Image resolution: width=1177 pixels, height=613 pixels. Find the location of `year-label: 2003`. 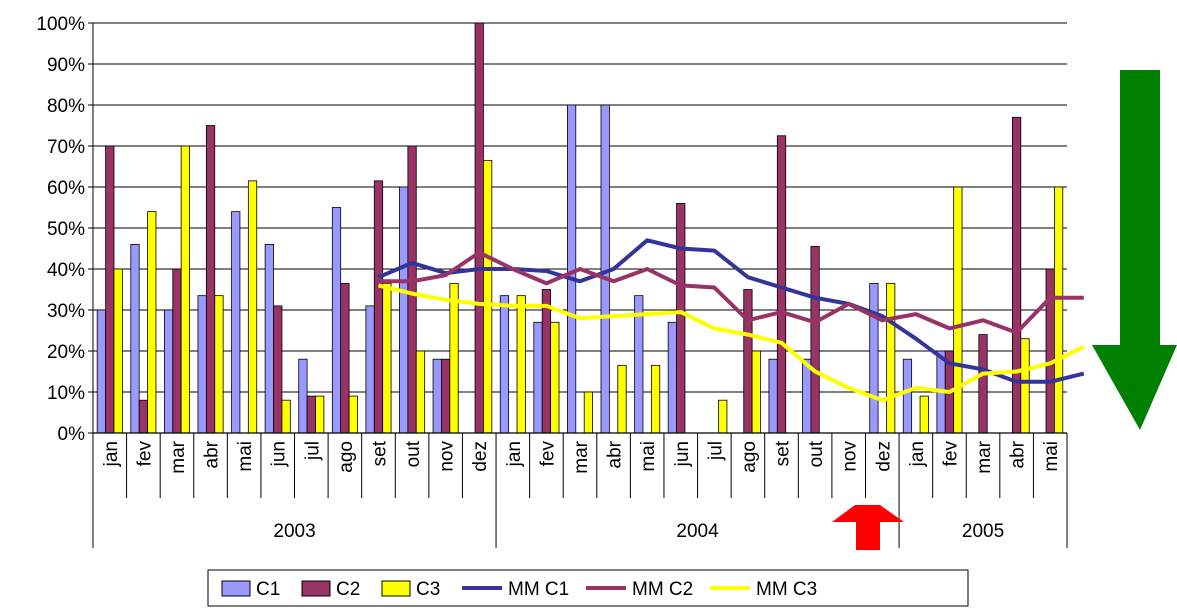

year-label: 2003 is located at coordinates (294, 531).